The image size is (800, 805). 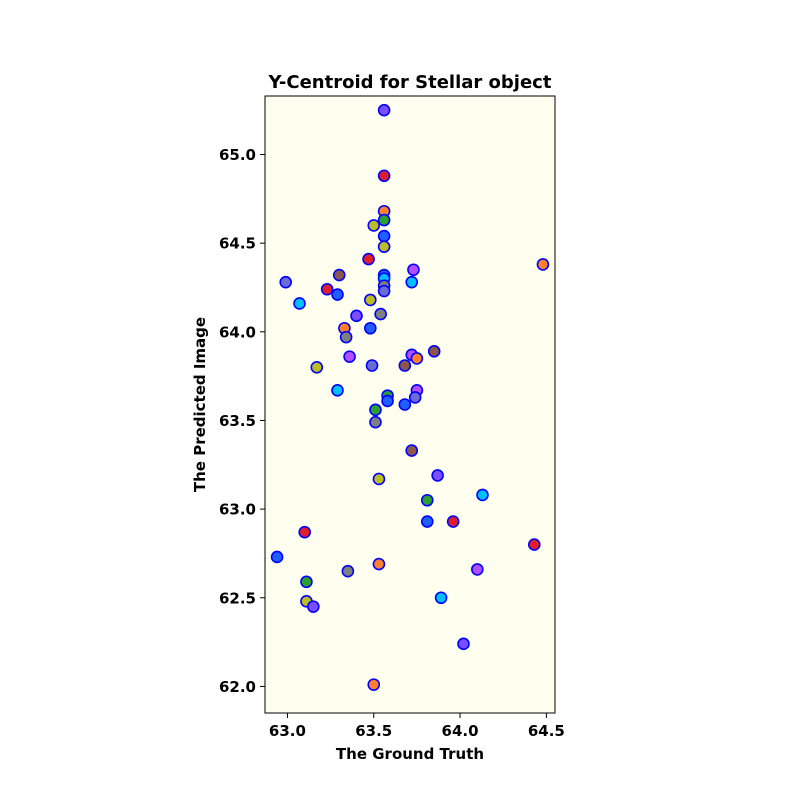 What do you see at coordinates (237, 155) in the screenshot?
I see `y-tick-label: 65.0` at bounding box center [237, 155].